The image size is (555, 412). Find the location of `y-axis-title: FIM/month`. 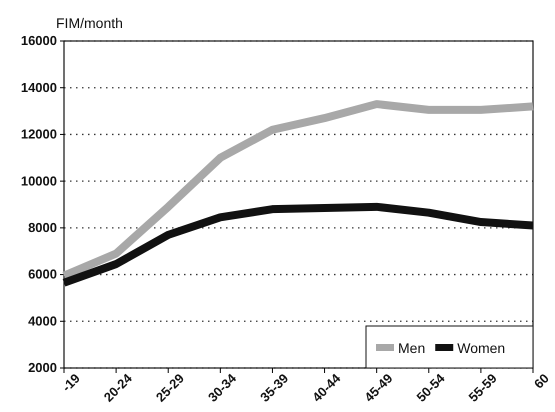

y-axis-title: FIM/month is located at coordinates (89, 23).